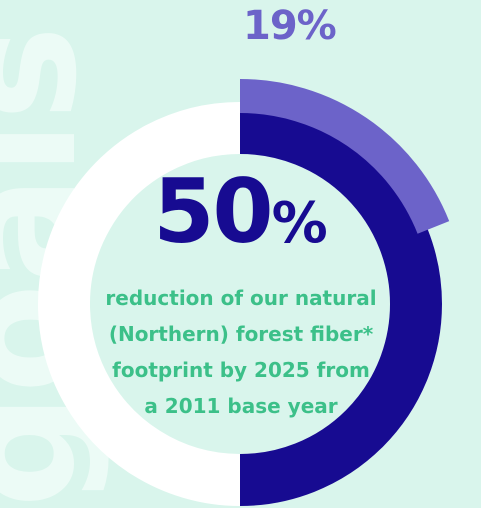 Image resolution: width=481 pixels, height=508 pixels. I want to click on caption-line-1: reduction of our natural, so click(241, 298).